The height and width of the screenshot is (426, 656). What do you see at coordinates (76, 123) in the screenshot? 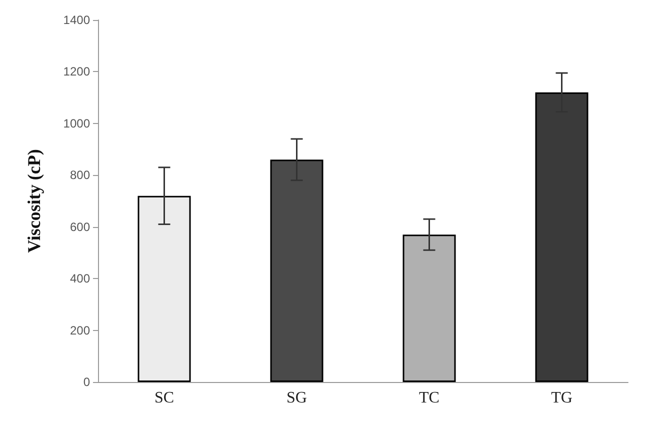
I see `y-tick-label: 1000` at bounding box center [76, 123].